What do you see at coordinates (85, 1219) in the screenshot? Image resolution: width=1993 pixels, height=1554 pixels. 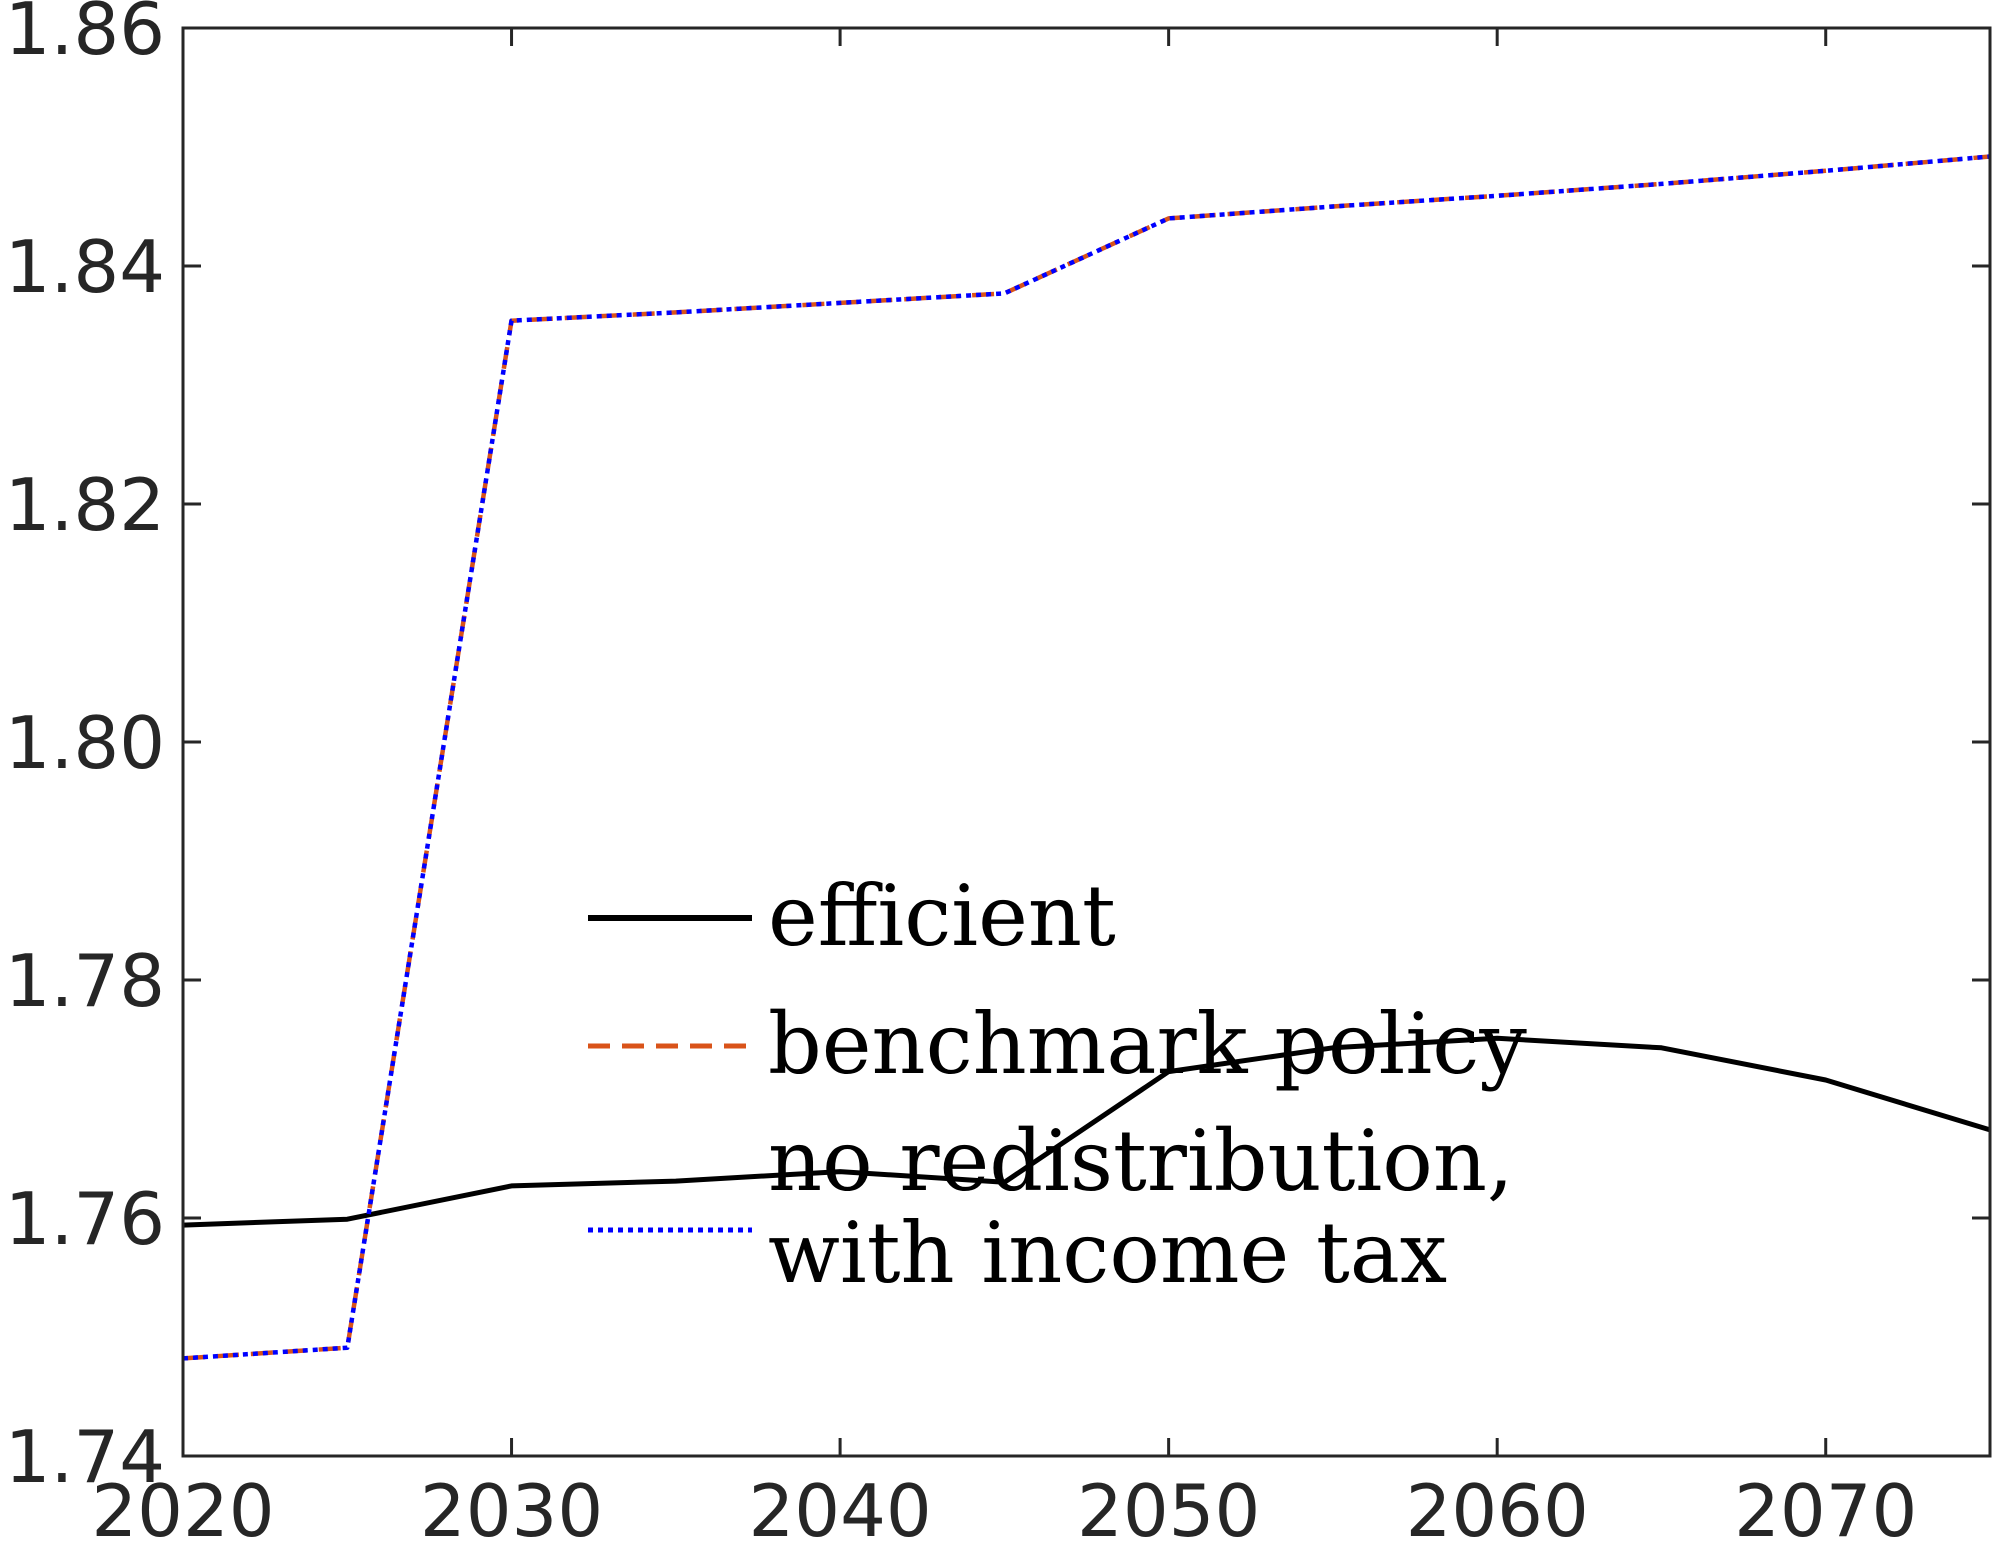 I see `y-tick-label: 1.76` at bounding box center [85, 1219].